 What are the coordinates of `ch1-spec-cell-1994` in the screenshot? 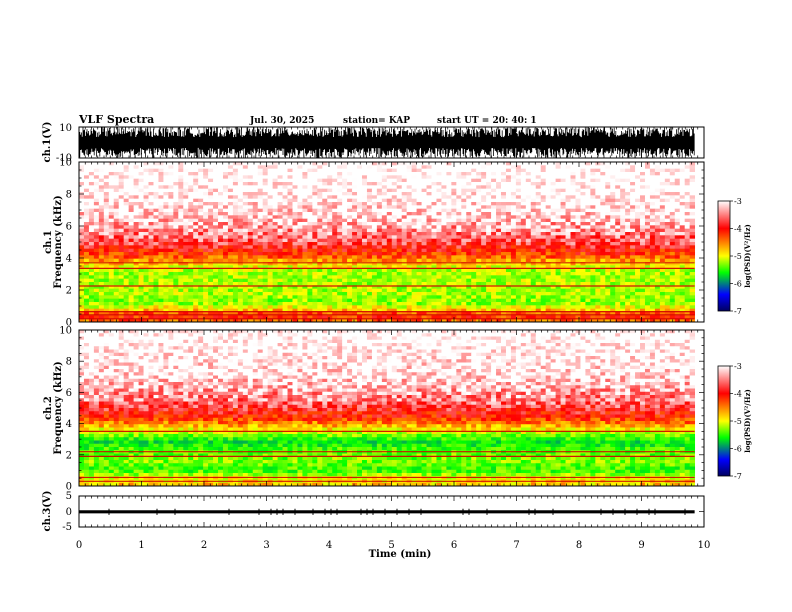 It's located at (131, 217).